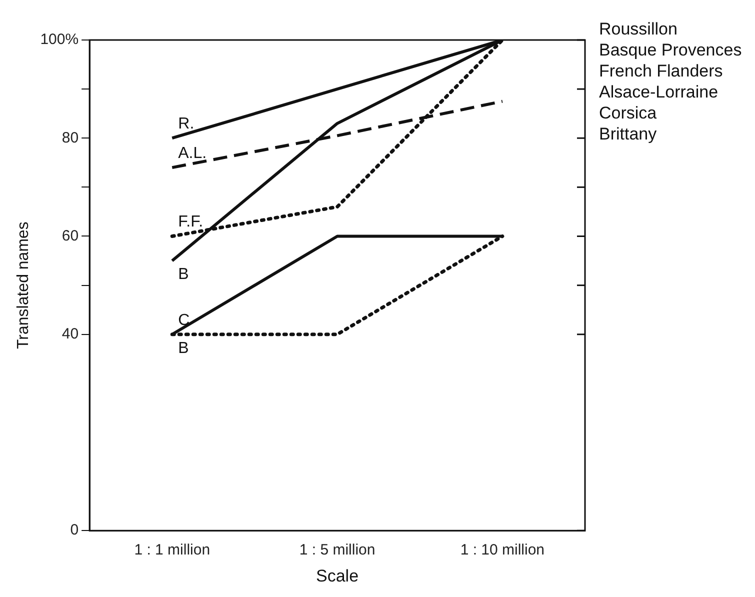 The width and height of the screenshot is (755, 597). Describe the element at coordinates (70, 137) in the screenshot. I see `y-tick-label: 80` at that location.